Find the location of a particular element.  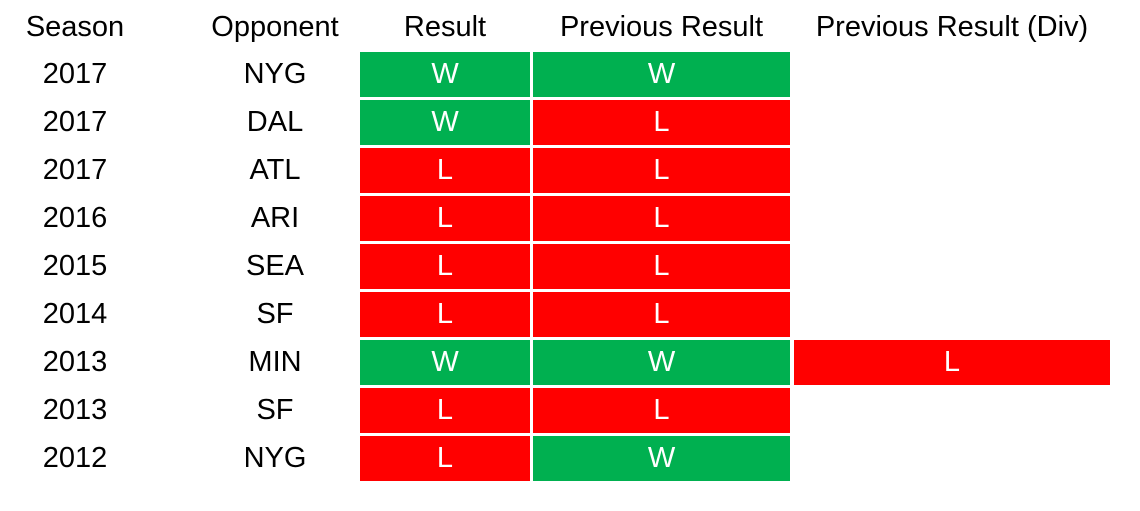

table-cell: 2014 is located at coordinates (75, 314).